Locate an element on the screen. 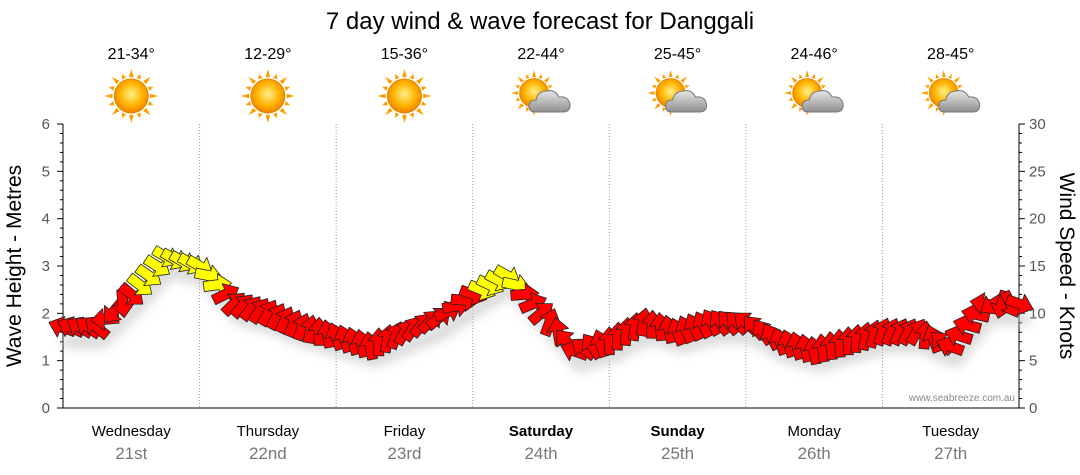 This screenshot has height=475, width=1080. right-axis: 0 5 10 15 20 25 30 is located at coordinates (1032, 266).